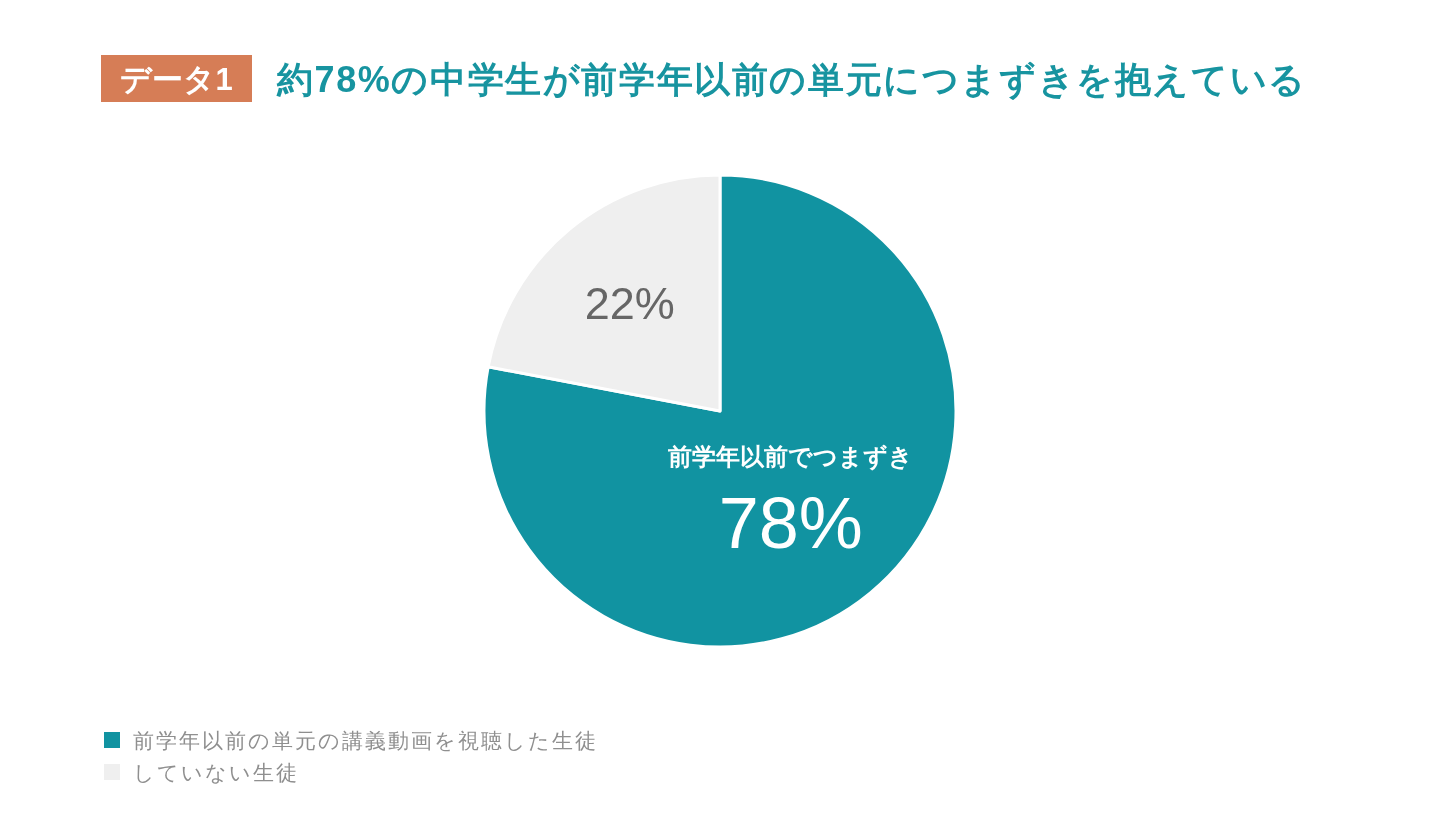 The height and width of the screenshot is (831, 1440). What do you see at coordinates (216, 772) in the screenshot?
I see `legend-label: していない生徒` at bounding box center [216, 772].